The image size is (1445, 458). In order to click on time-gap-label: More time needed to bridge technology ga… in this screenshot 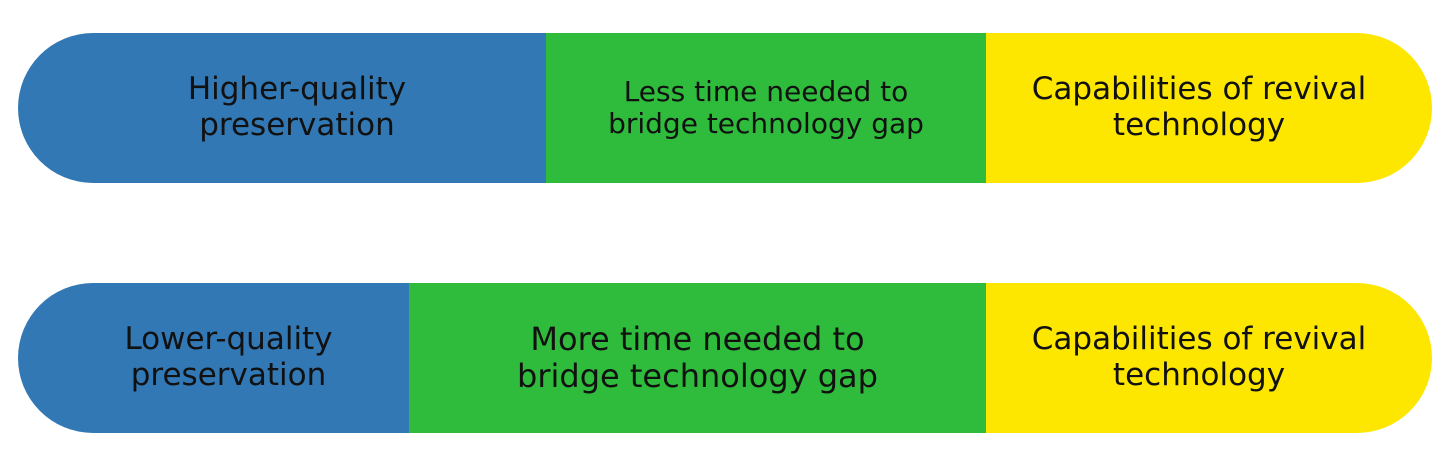, I will do `click(697, 357)`.